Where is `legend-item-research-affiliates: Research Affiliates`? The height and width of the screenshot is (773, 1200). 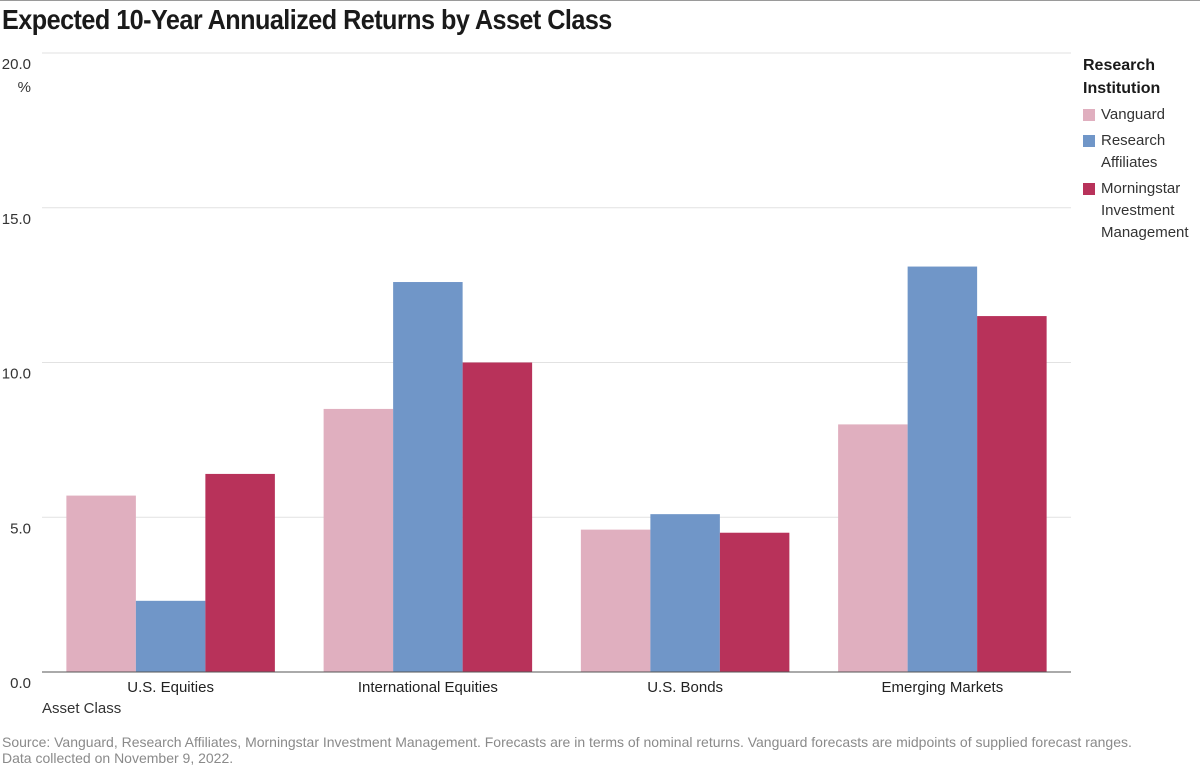 legend-item-research-affiliates: Research Affiliates is located at coordinates (1141, 152).